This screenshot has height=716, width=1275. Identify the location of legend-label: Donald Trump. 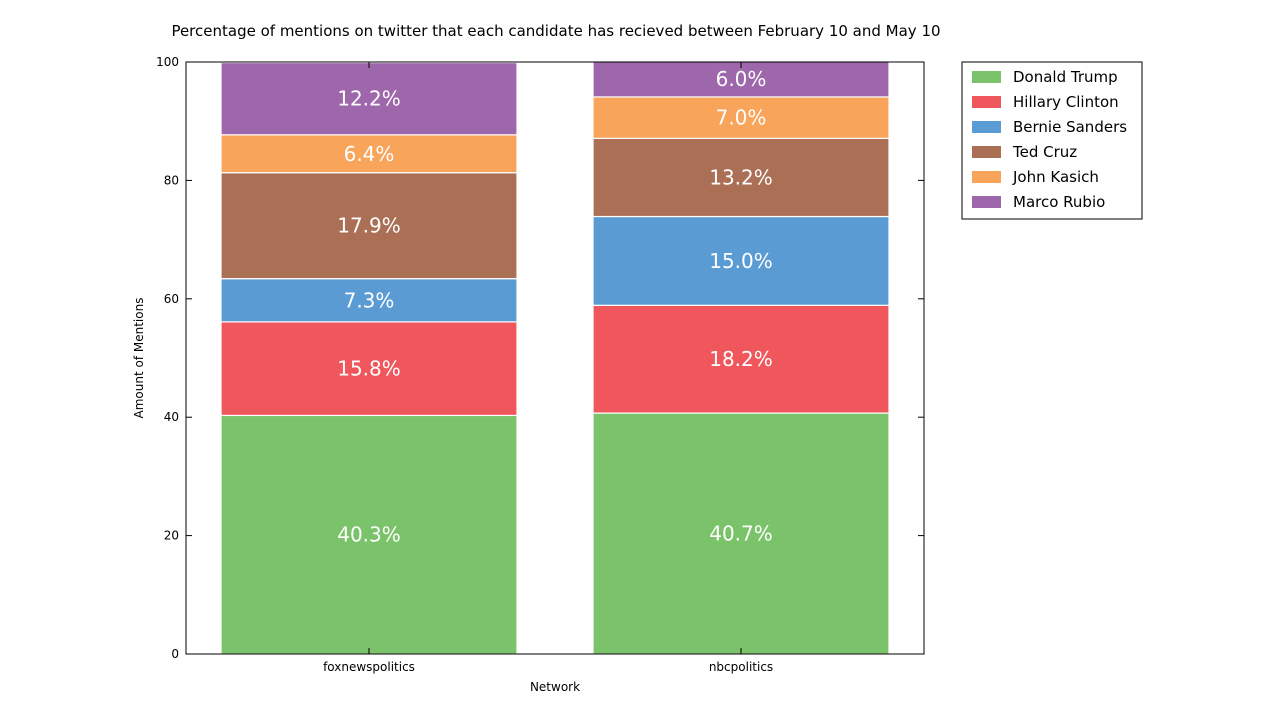
(1065, 77).